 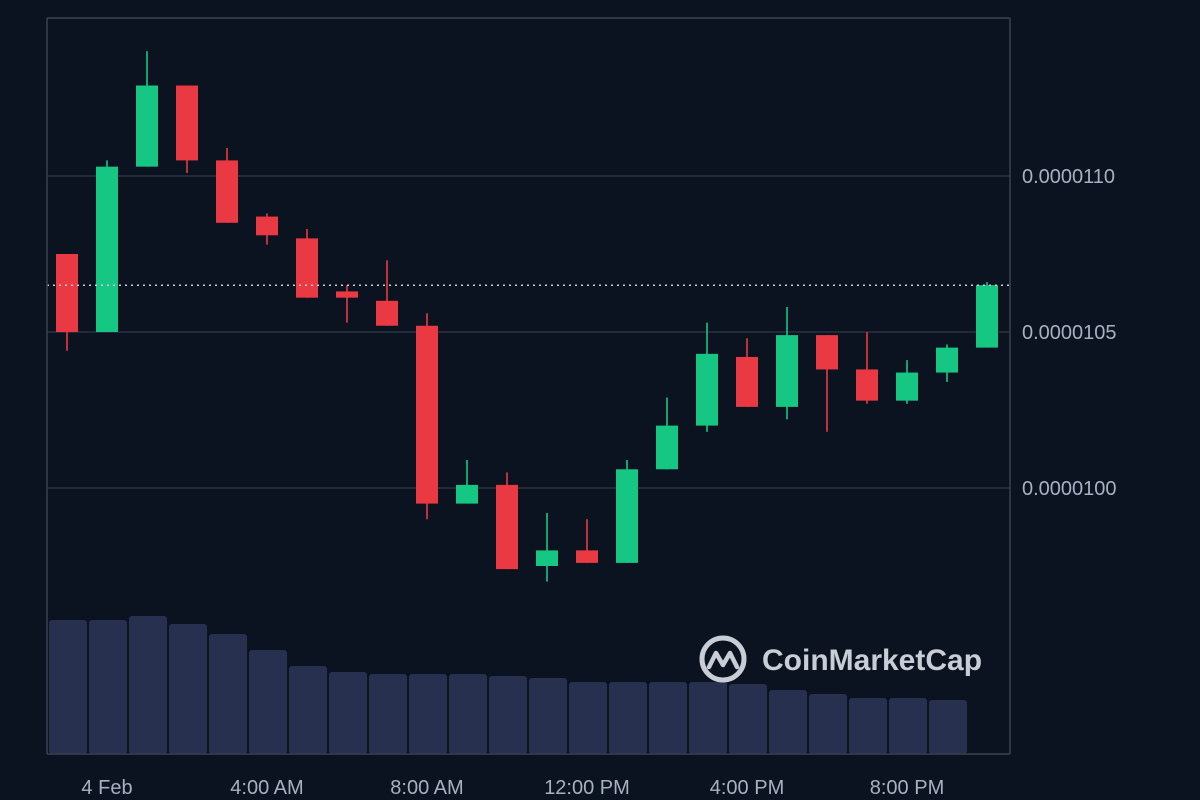 I want to click on coinmarketcap-logo-icon, so click(x=723, y=659).